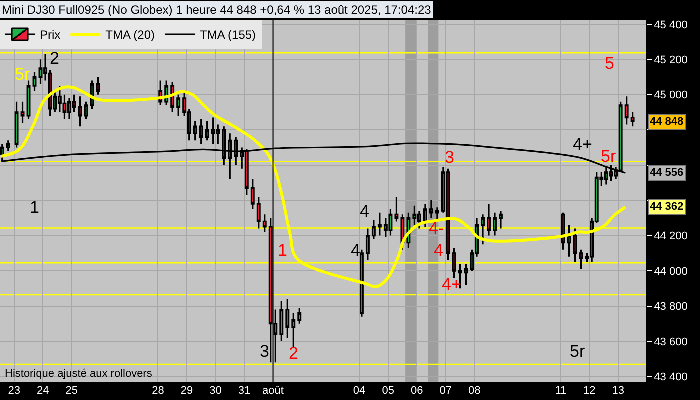 The width and height of the screenshot is (700, 400). Describe the element at coordinates (216, 391) in the screenshot. I see `x-tick-label: 30` at that location.